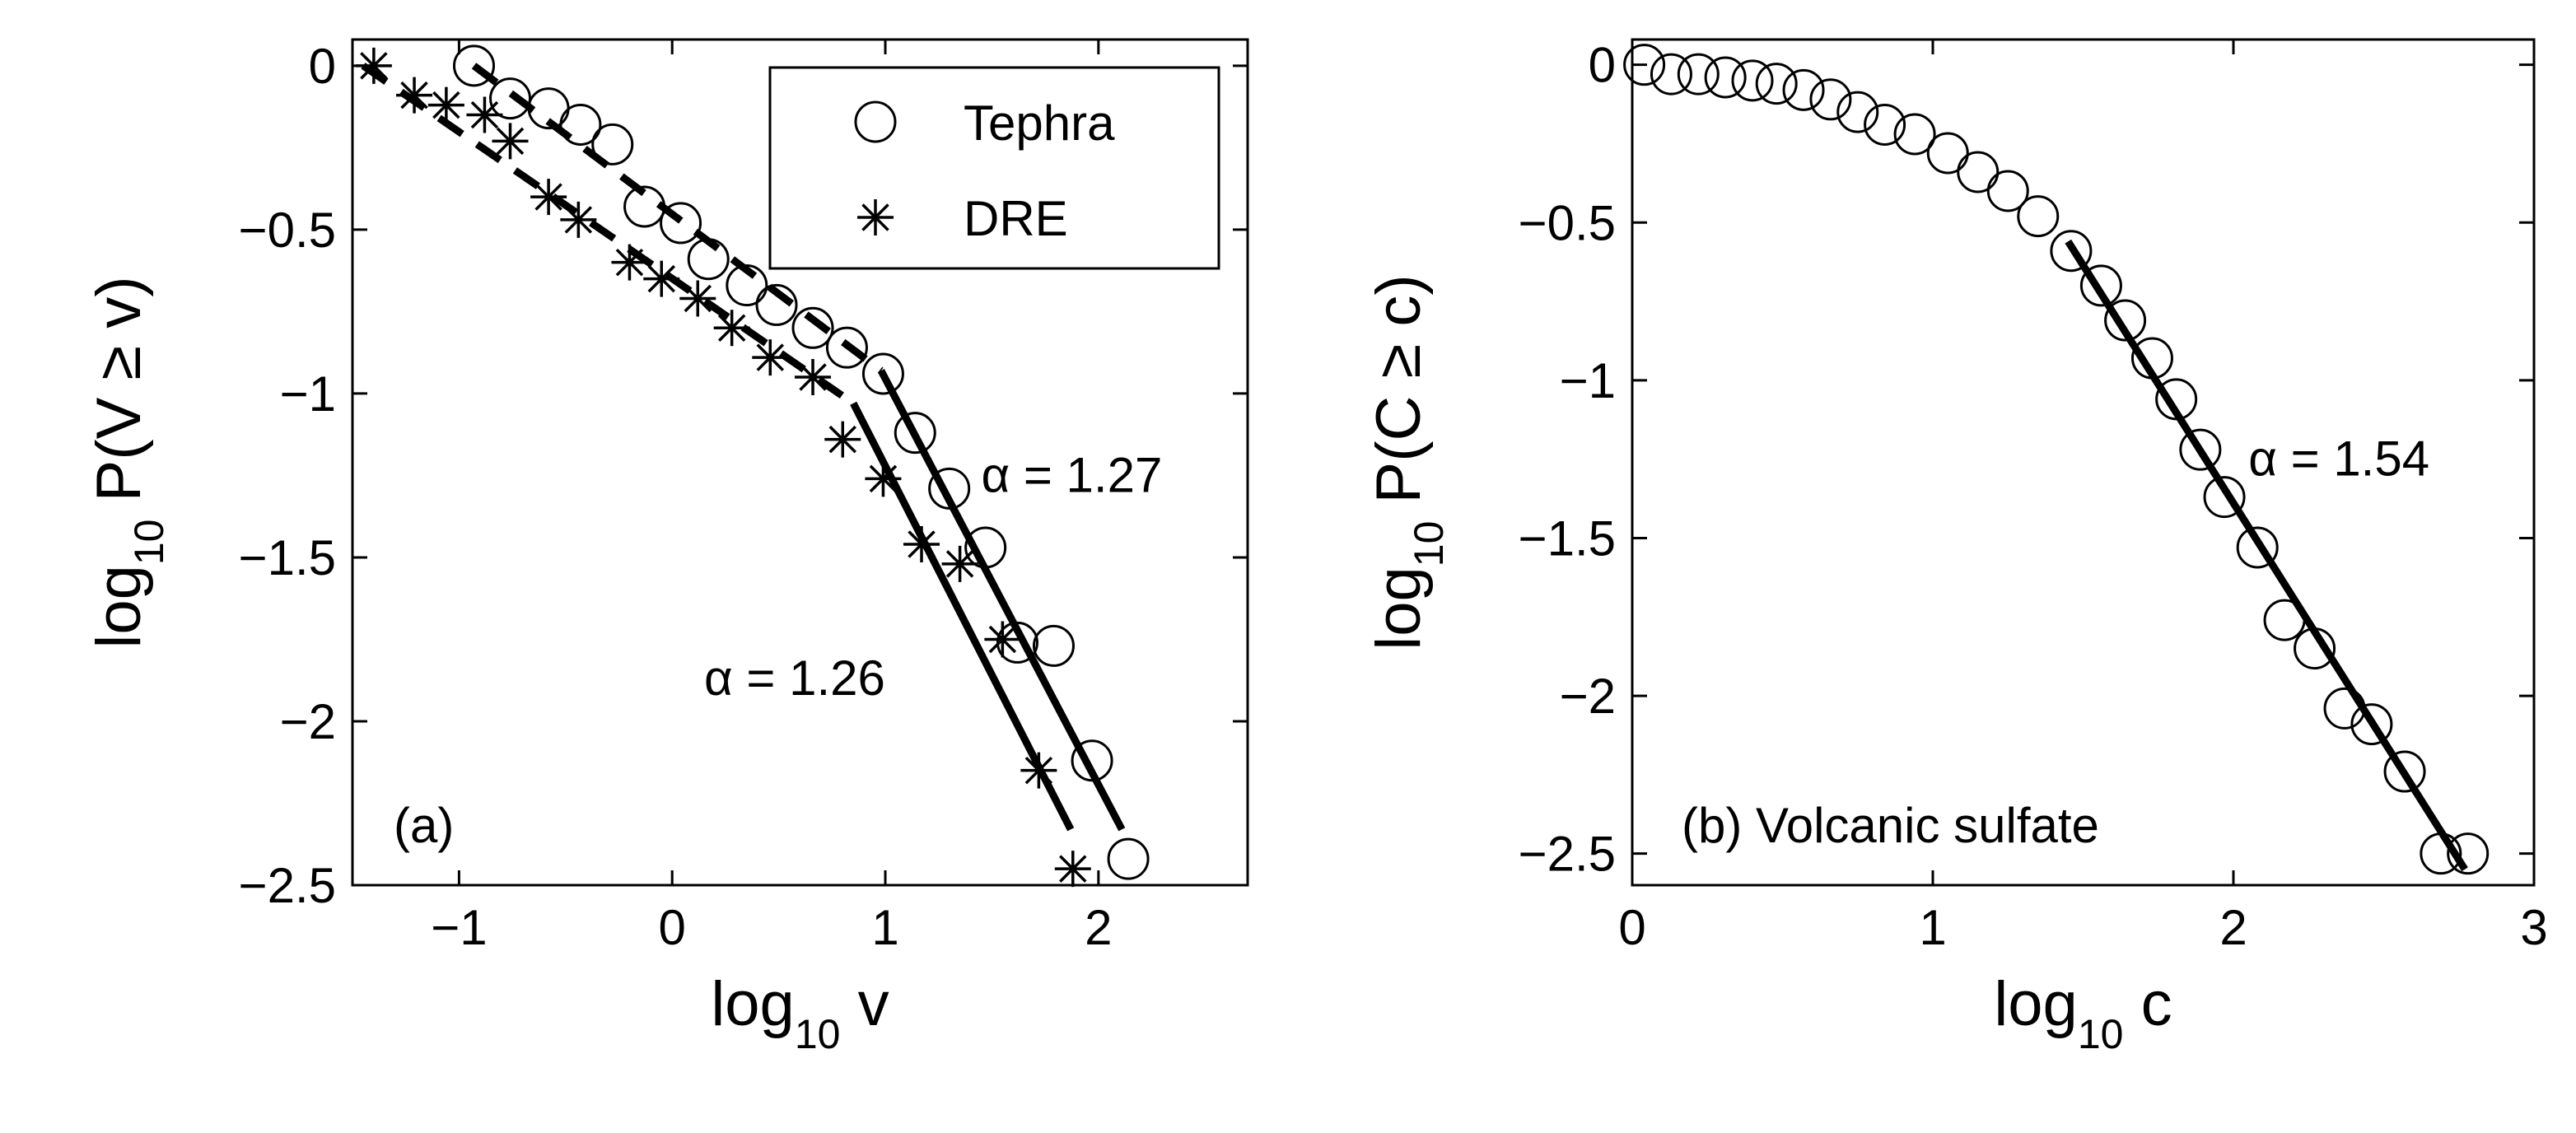 Image resolution: width=2576 pixels, height=1133 pixels. Describe the element at coordinates (1399, 397) in the screenshot. I see `y-axis-label-rest: P(C ≥ c)` at that location.